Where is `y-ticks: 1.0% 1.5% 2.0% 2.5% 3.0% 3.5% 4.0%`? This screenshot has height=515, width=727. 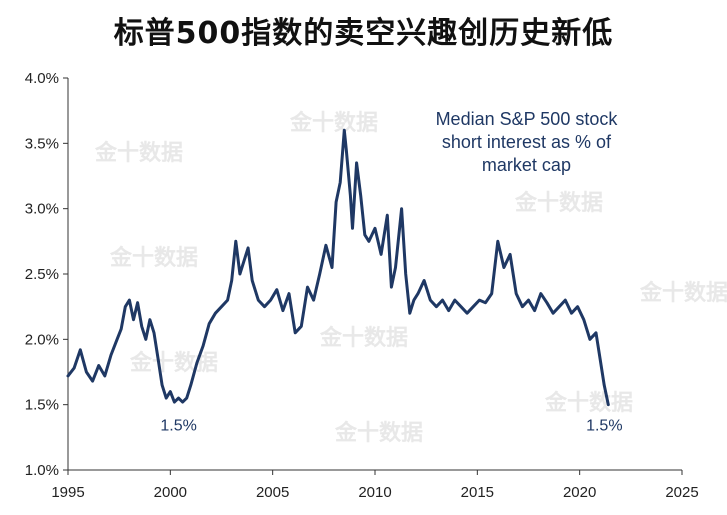
y-ticks: 1.0% 1.5% 2.0% 2.5% 3.0% 3.5% 4.0% is located at coordinates (46, 274).